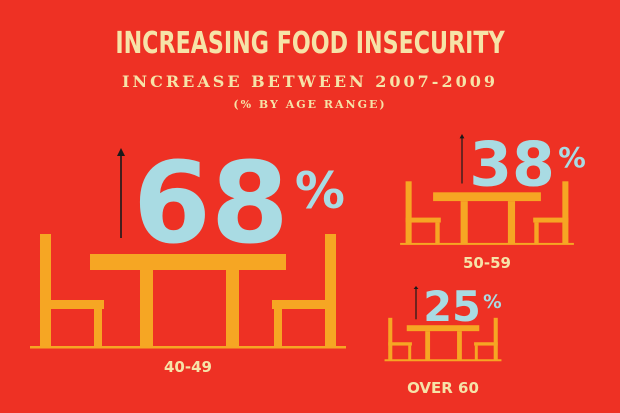 The width and height of the screenshot is (620, 413). I want to click on chart-subtitle: INCREASE BETWEEN 2007-2009, so click(310, 81).